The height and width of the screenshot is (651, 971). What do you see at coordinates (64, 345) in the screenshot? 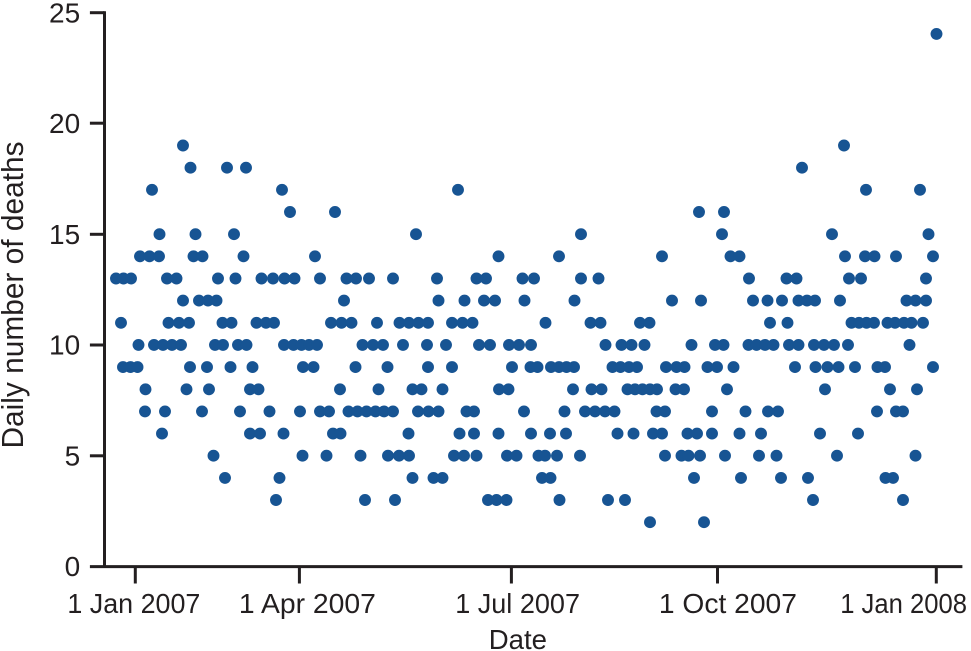
I see `svg-text: 10` at bounding box center [64, 345].